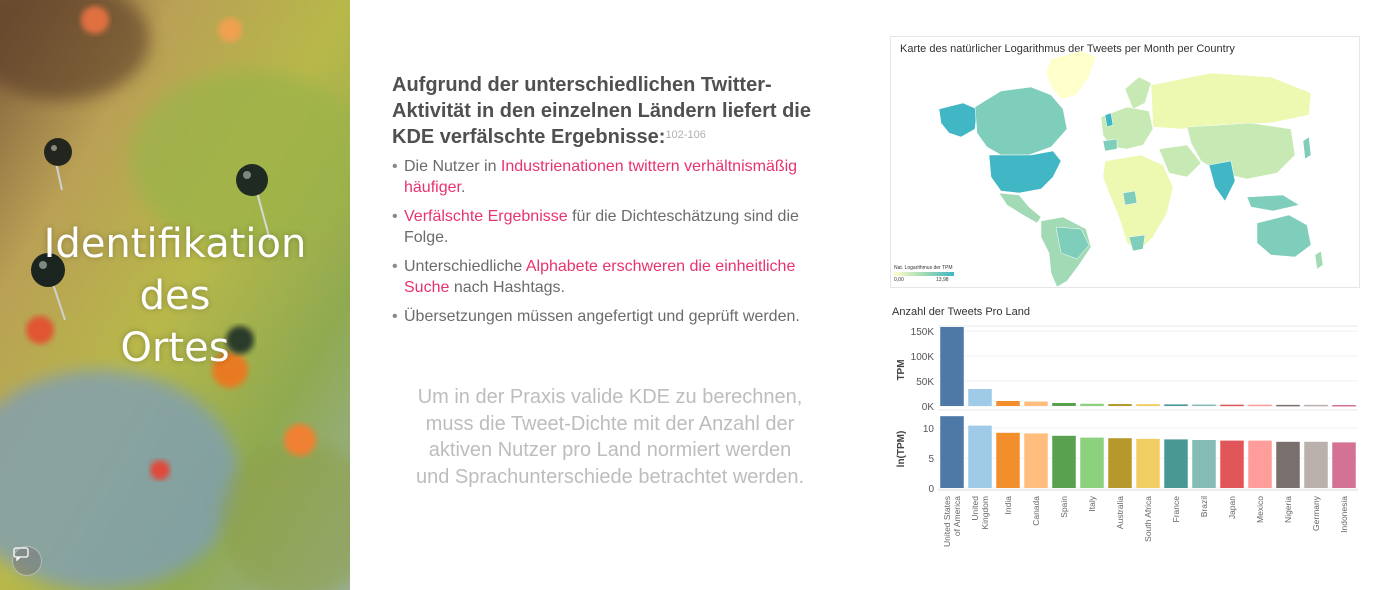 This screenshot has height=590, width=1400. I want to click on x-tick-label-line: Indonesia, so click(1344, 514).